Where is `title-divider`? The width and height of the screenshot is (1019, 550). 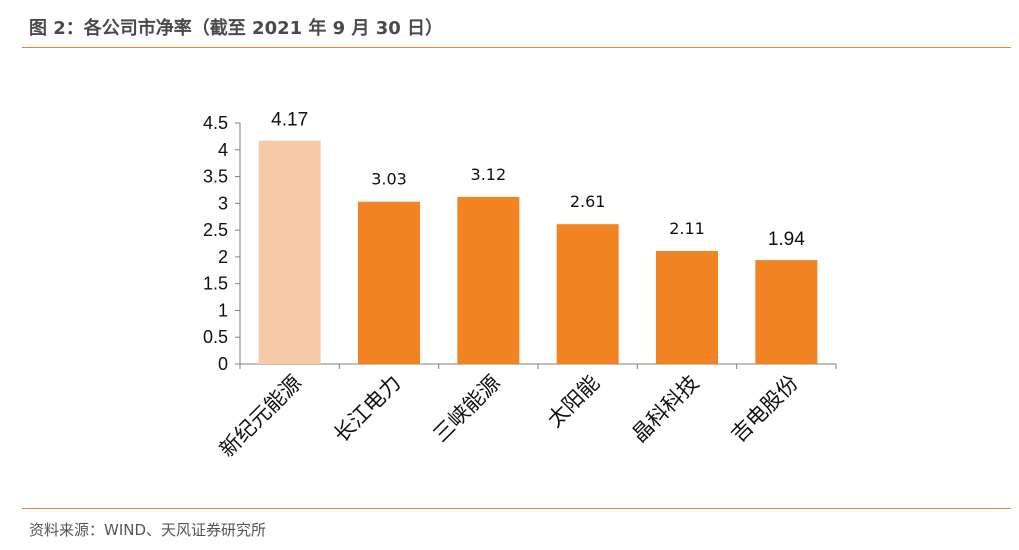
title-divider is located at coordinates (516, 47).